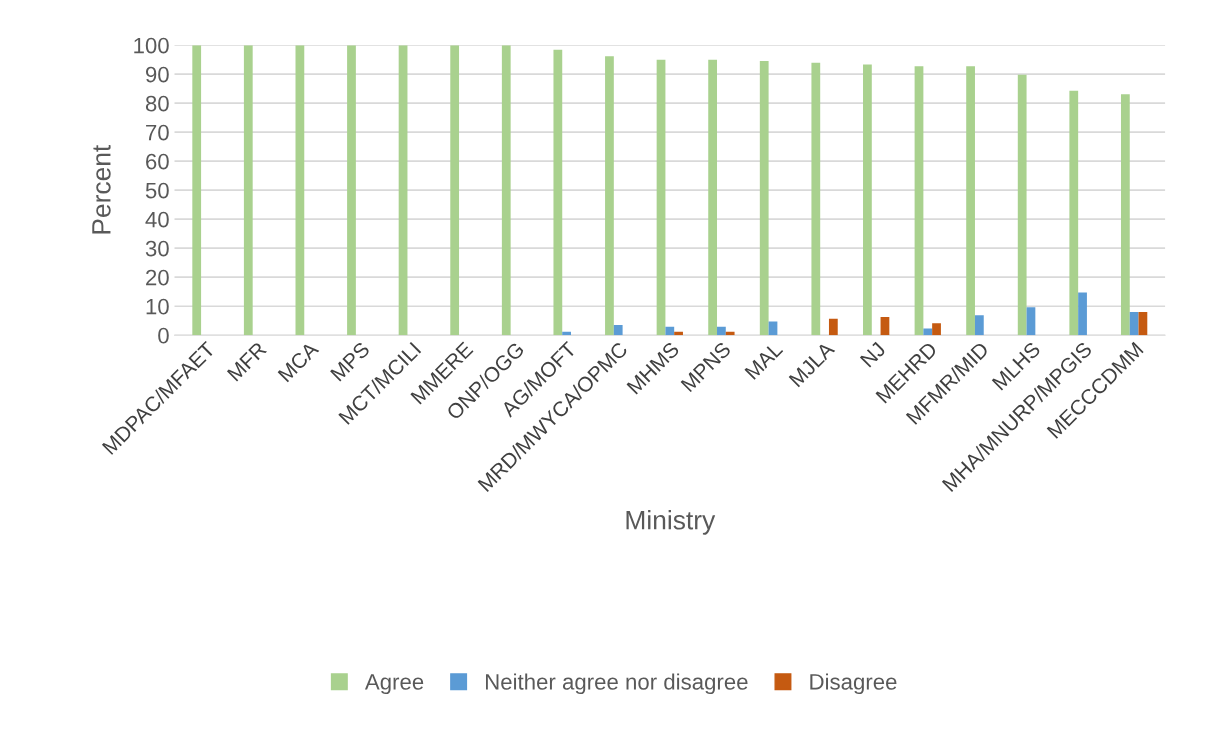  What do you see at coordinates (157, 103) in the screenshot?
I see `y-tick-label: 80` at bounding box center [157, 103].